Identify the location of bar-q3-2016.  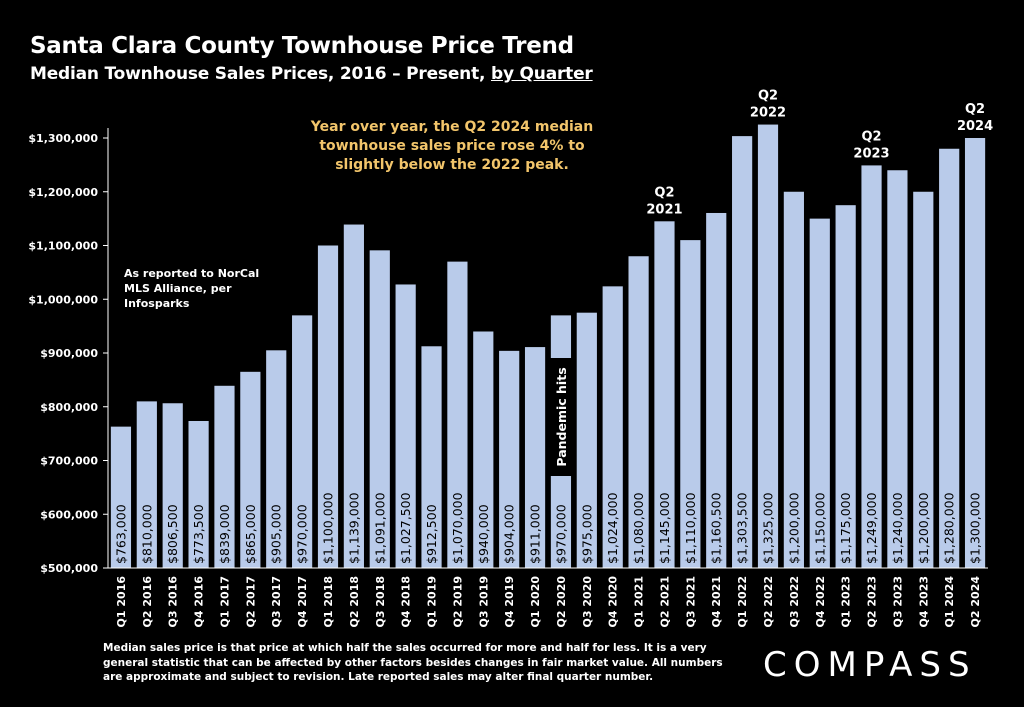
(172, 485).